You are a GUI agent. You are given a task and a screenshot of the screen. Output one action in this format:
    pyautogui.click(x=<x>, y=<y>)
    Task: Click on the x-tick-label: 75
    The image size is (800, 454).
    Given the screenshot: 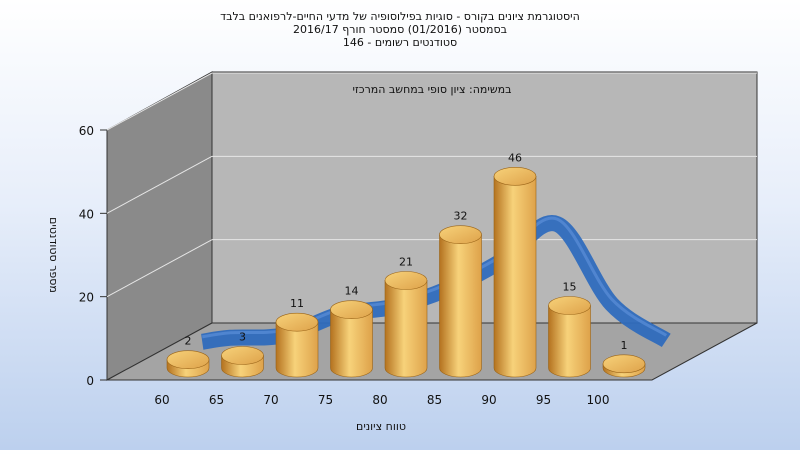 What is the action you would take?
    pyautogui.click(x=325, y=400)
    